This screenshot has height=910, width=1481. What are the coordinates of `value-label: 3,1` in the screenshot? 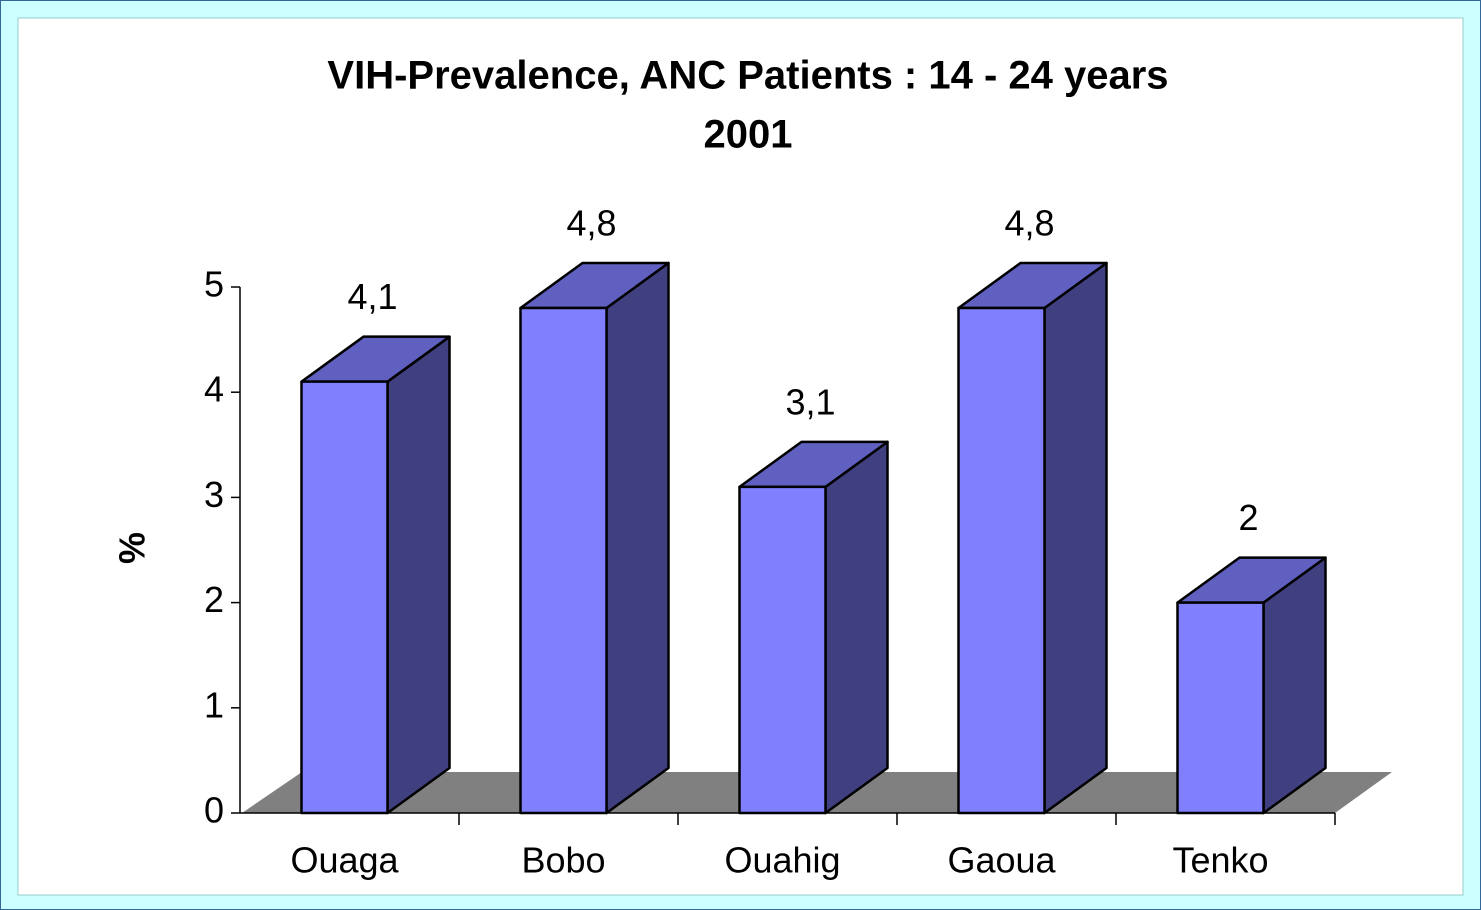 It's located at (810, 401).